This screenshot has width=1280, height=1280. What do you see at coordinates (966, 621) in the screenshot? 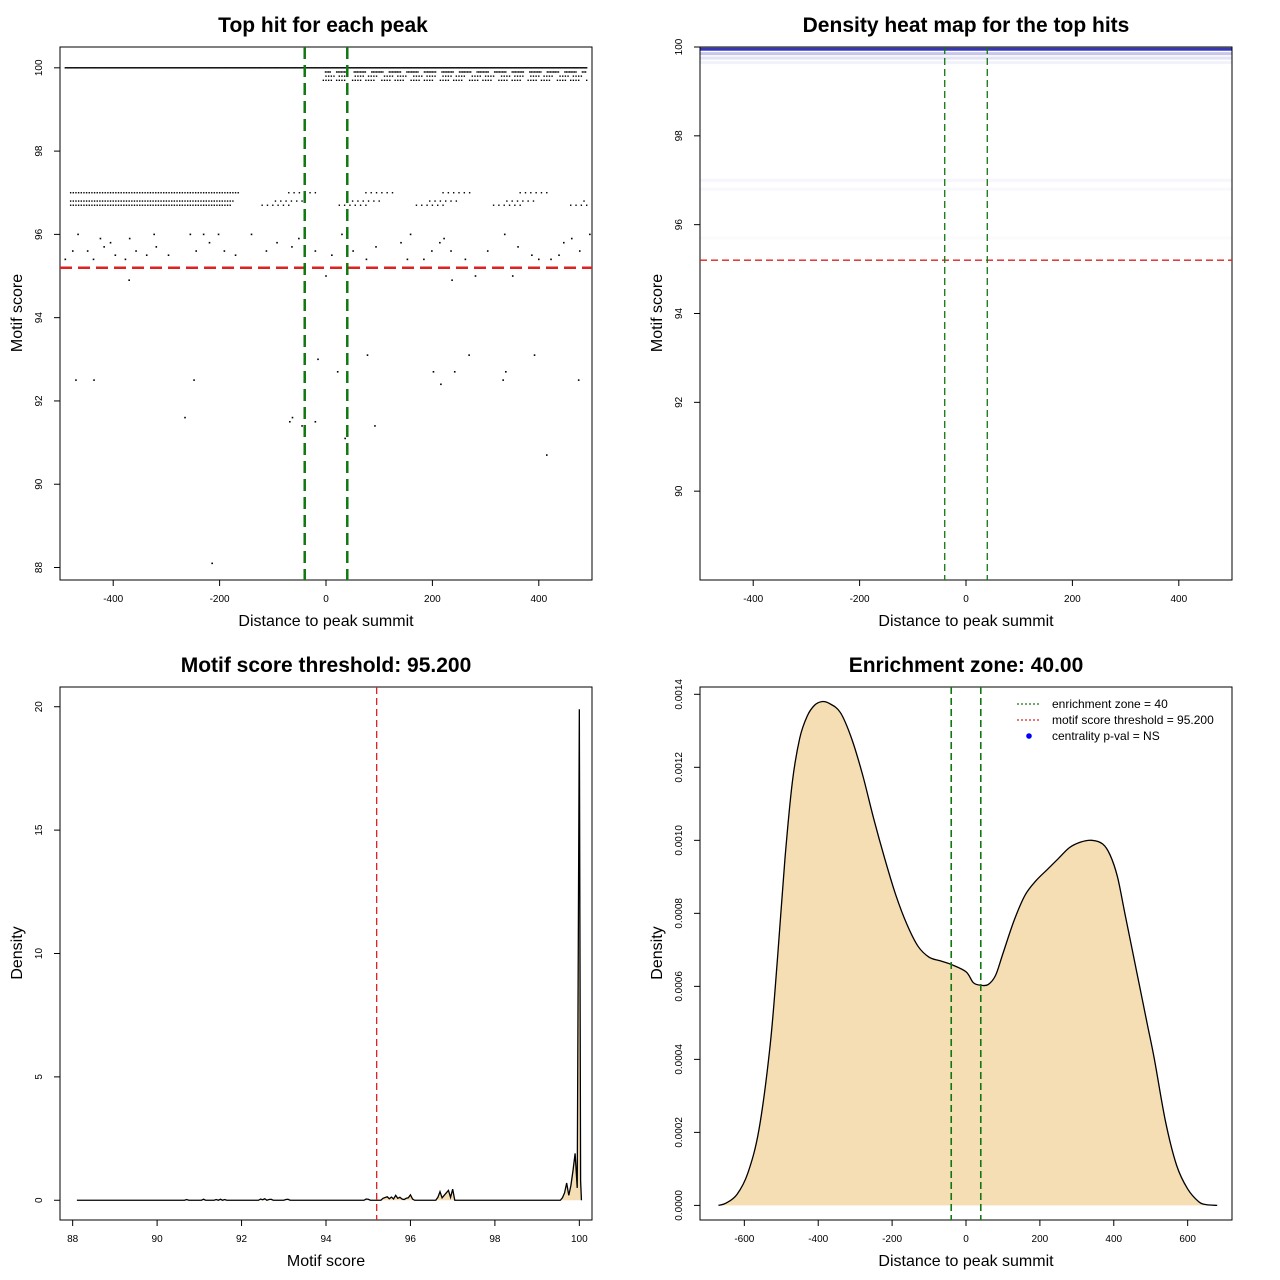
I see `x-axis-label: Distance to peak summit` at bounding box center [966, 621].